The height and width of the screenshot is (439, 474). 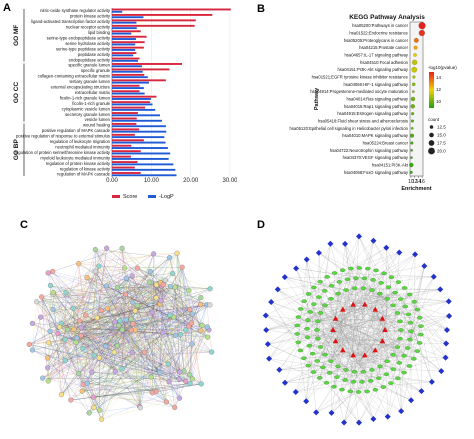 What do you see at coordinates (88, 114) in the screenshot?
I see `category-label: secretory granule lumen` at bounding box center [88, 114].